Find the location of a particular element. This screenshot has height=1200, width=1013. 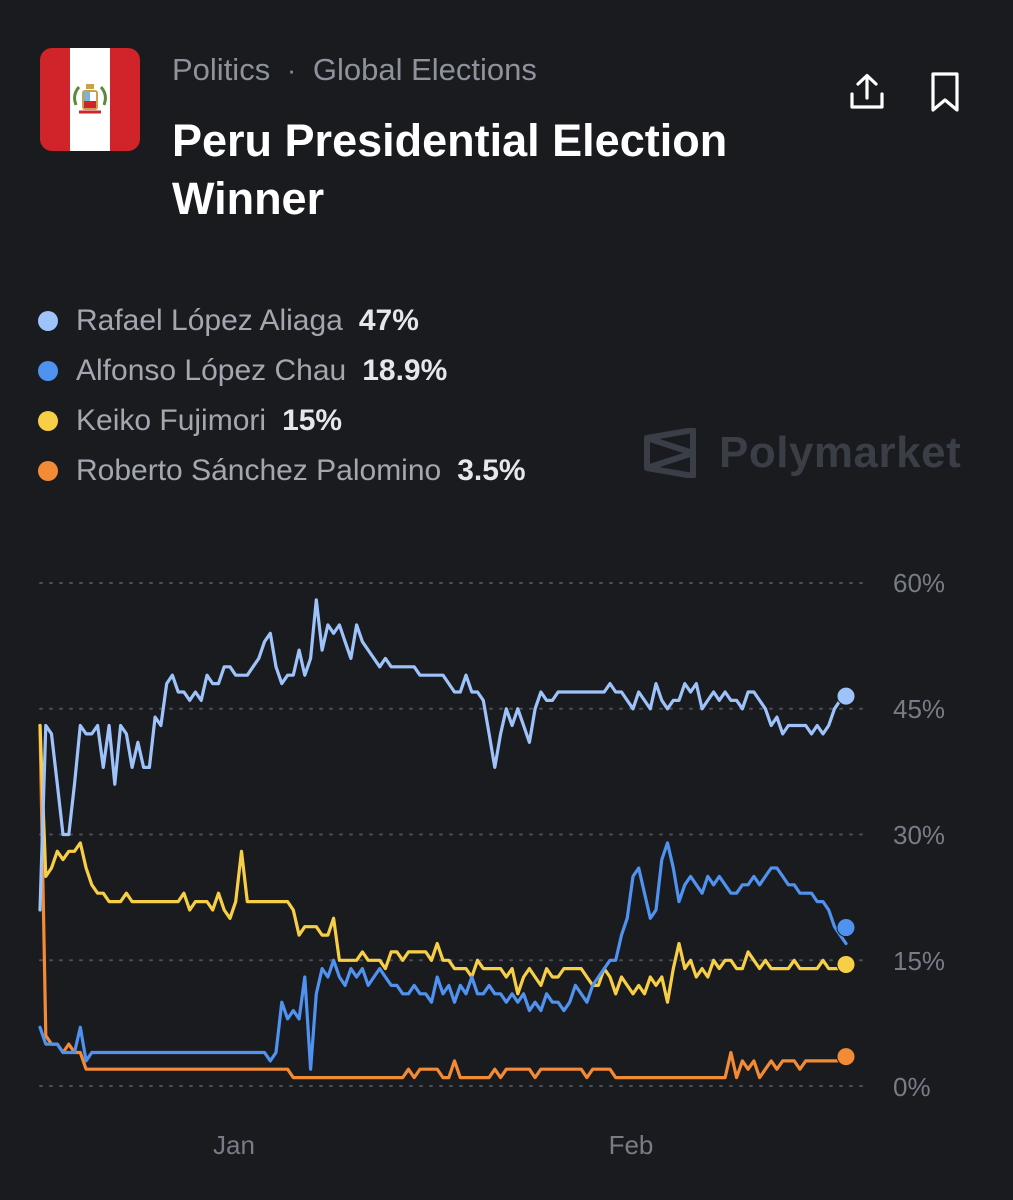

polymarket-watermark: Polymarket is located at coordinates (802, 453).